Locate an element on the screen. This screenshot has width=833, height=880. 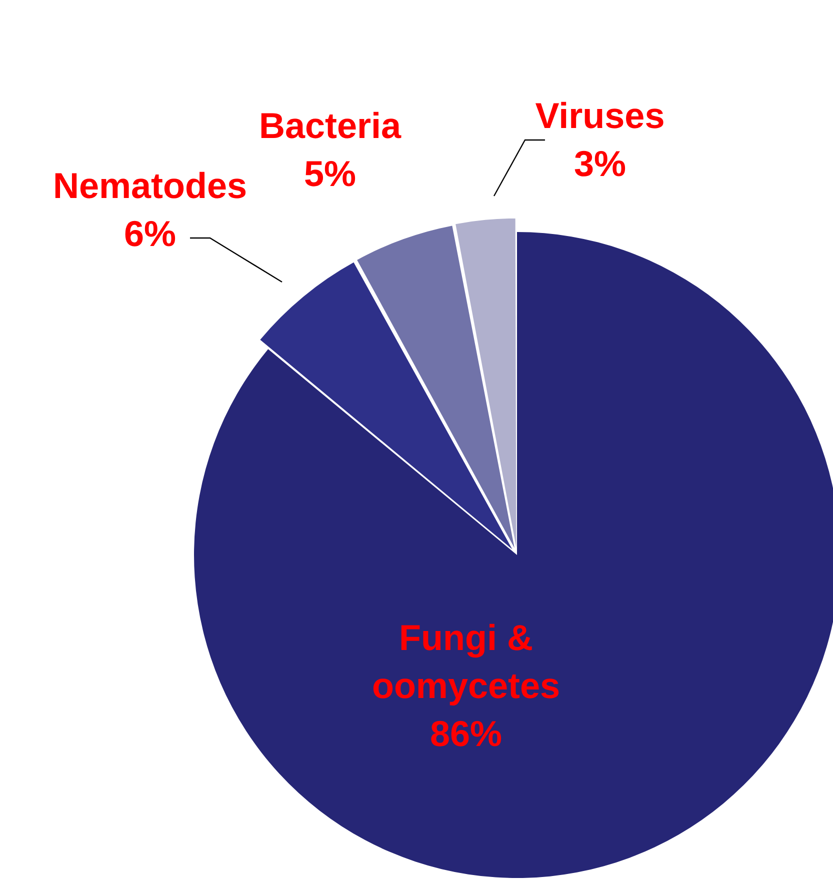
slice-label: Viruses is located at coordinates (600, 115).